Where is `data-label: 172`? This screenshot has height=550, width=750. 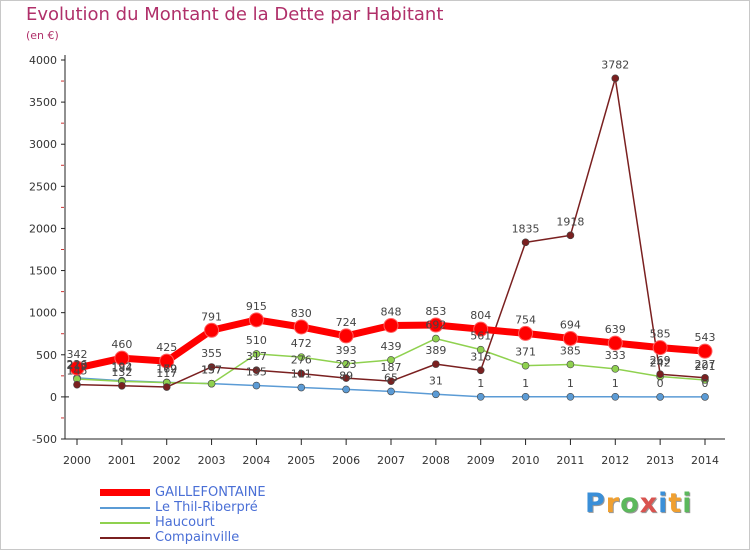
data-label: 172 is located at coordinates (166, 368).